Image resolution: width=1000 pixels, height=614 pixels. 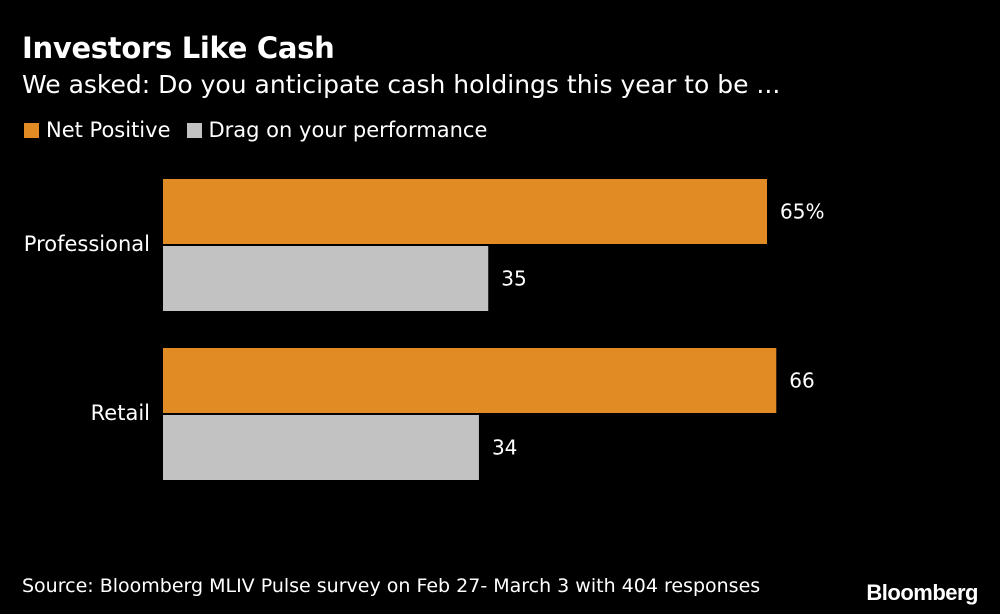 I want to click on legend-item-net-positive: Net Positive, so click(x=97, y=130).